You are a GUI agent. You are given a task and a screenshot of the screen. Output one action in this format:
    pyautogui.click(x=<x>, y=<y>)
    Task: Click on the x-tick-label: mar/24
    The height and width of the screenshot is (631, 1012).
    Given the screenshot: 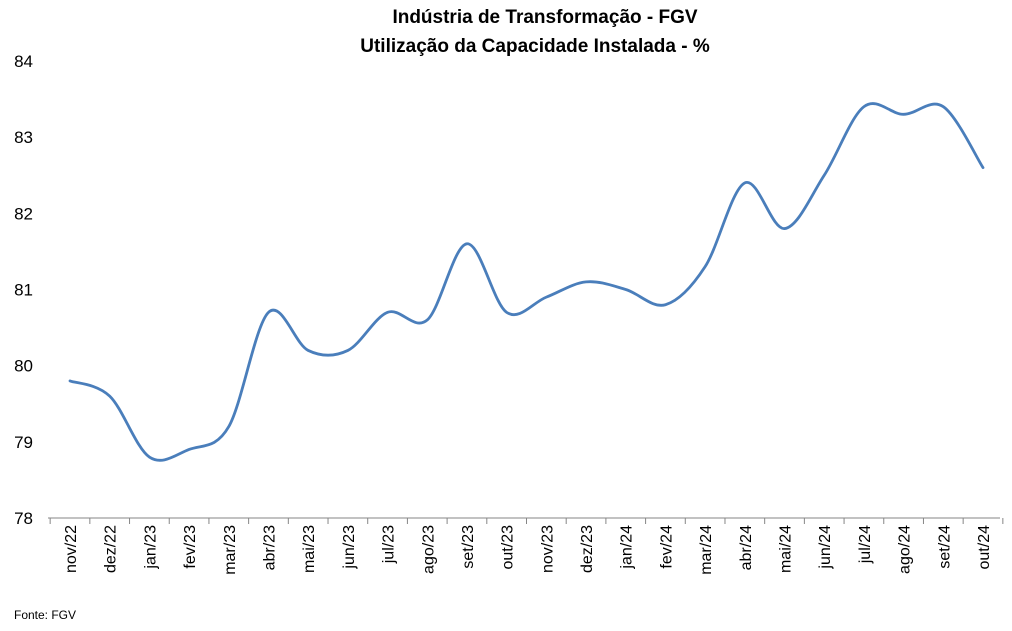 What is the action you would take?
    pyautogui.click(x=706, y=550)
    